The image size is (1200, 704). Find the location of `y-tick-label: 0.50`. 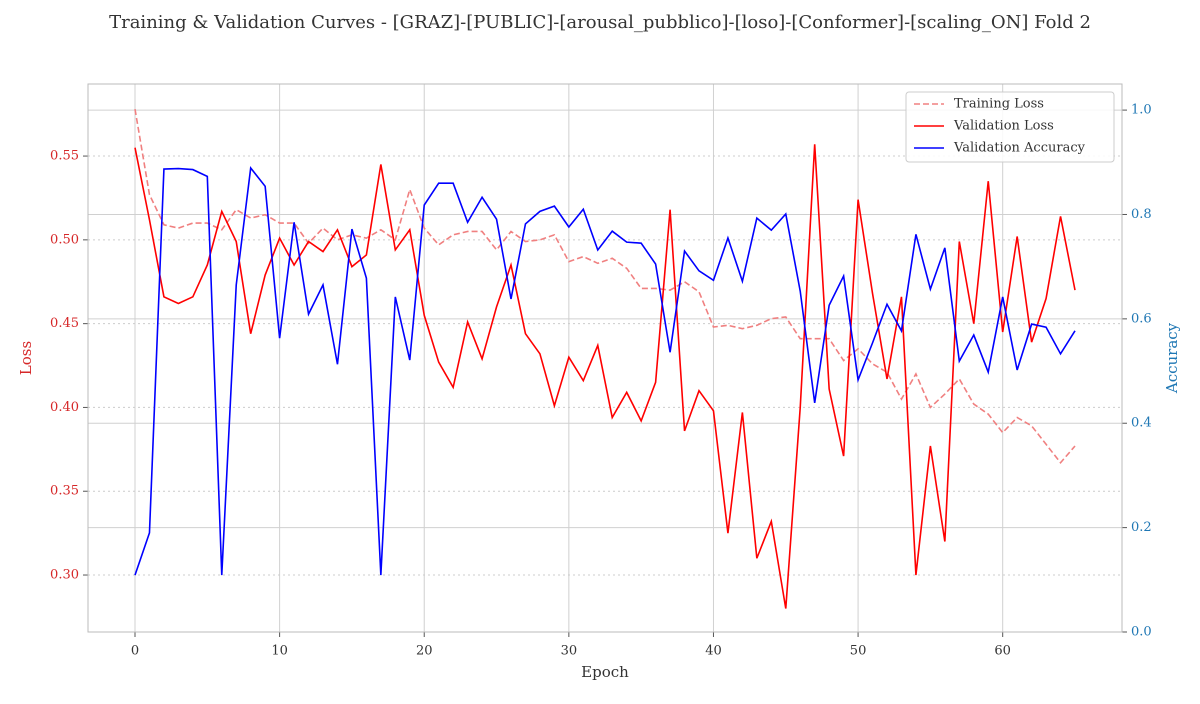

y-tick-label: 0.50 is located at coordinates (64, 239).